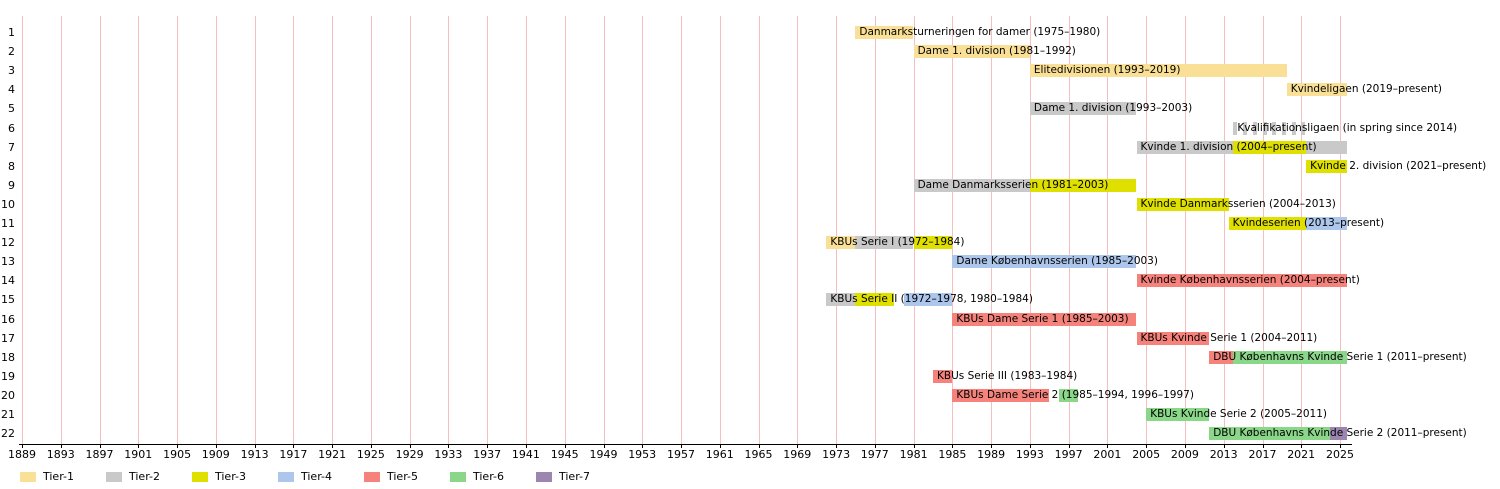  Describe the element at coordinates (1068, 454) in the screenshot. I see `x-axis-tick-label: 1997` at that location.